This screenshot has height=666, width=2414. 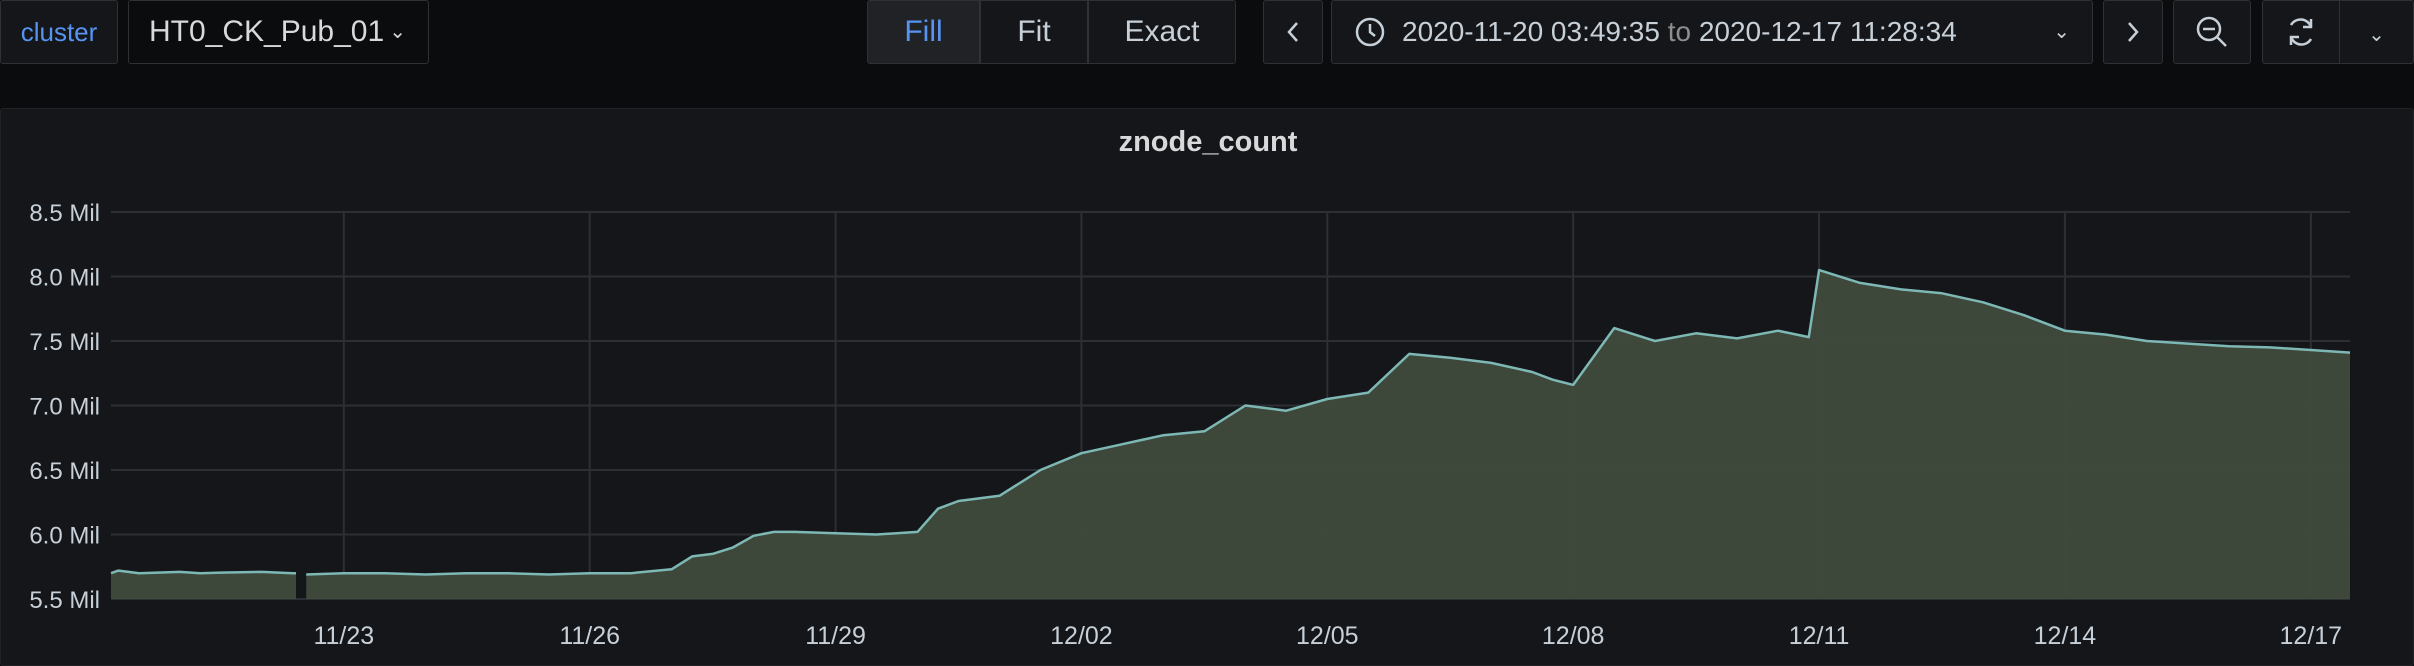 I want to click on time-range-from: 2020-11-20 03:49:35, so click(x=1531, y=31).